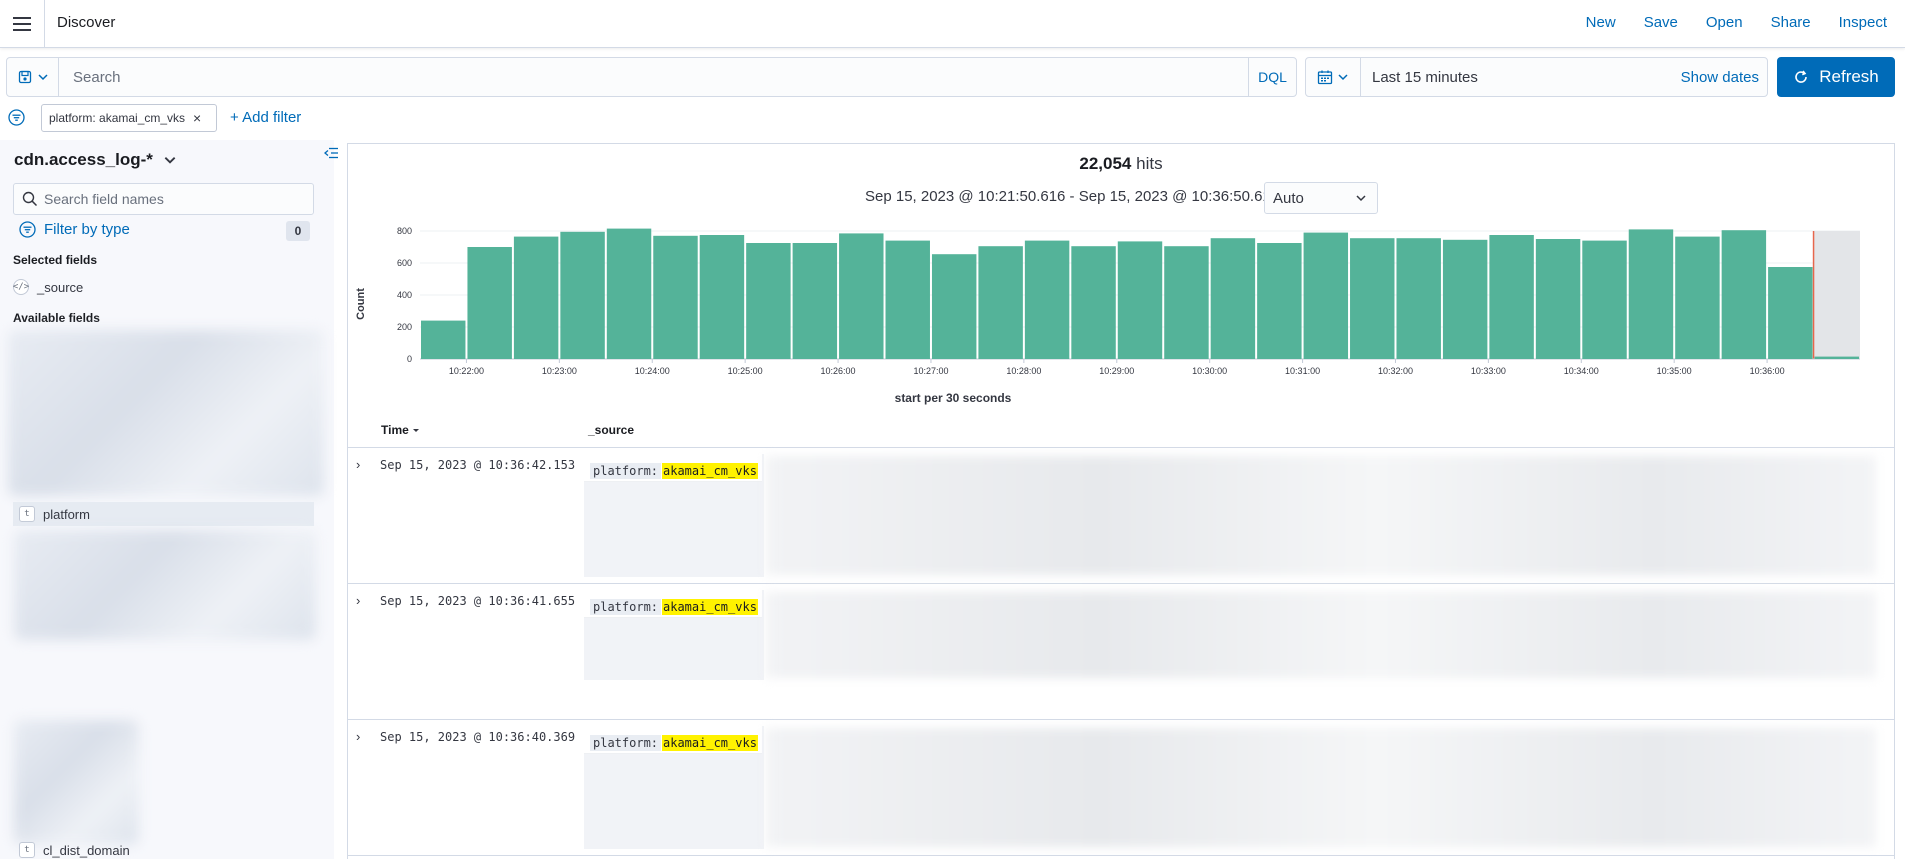 The height and width of the screenshot is (862, 1905). What do you see at coordinates (404, 231) in the screenshot?
I see `y-tick-label: 800` at bounding box center [404, 231].